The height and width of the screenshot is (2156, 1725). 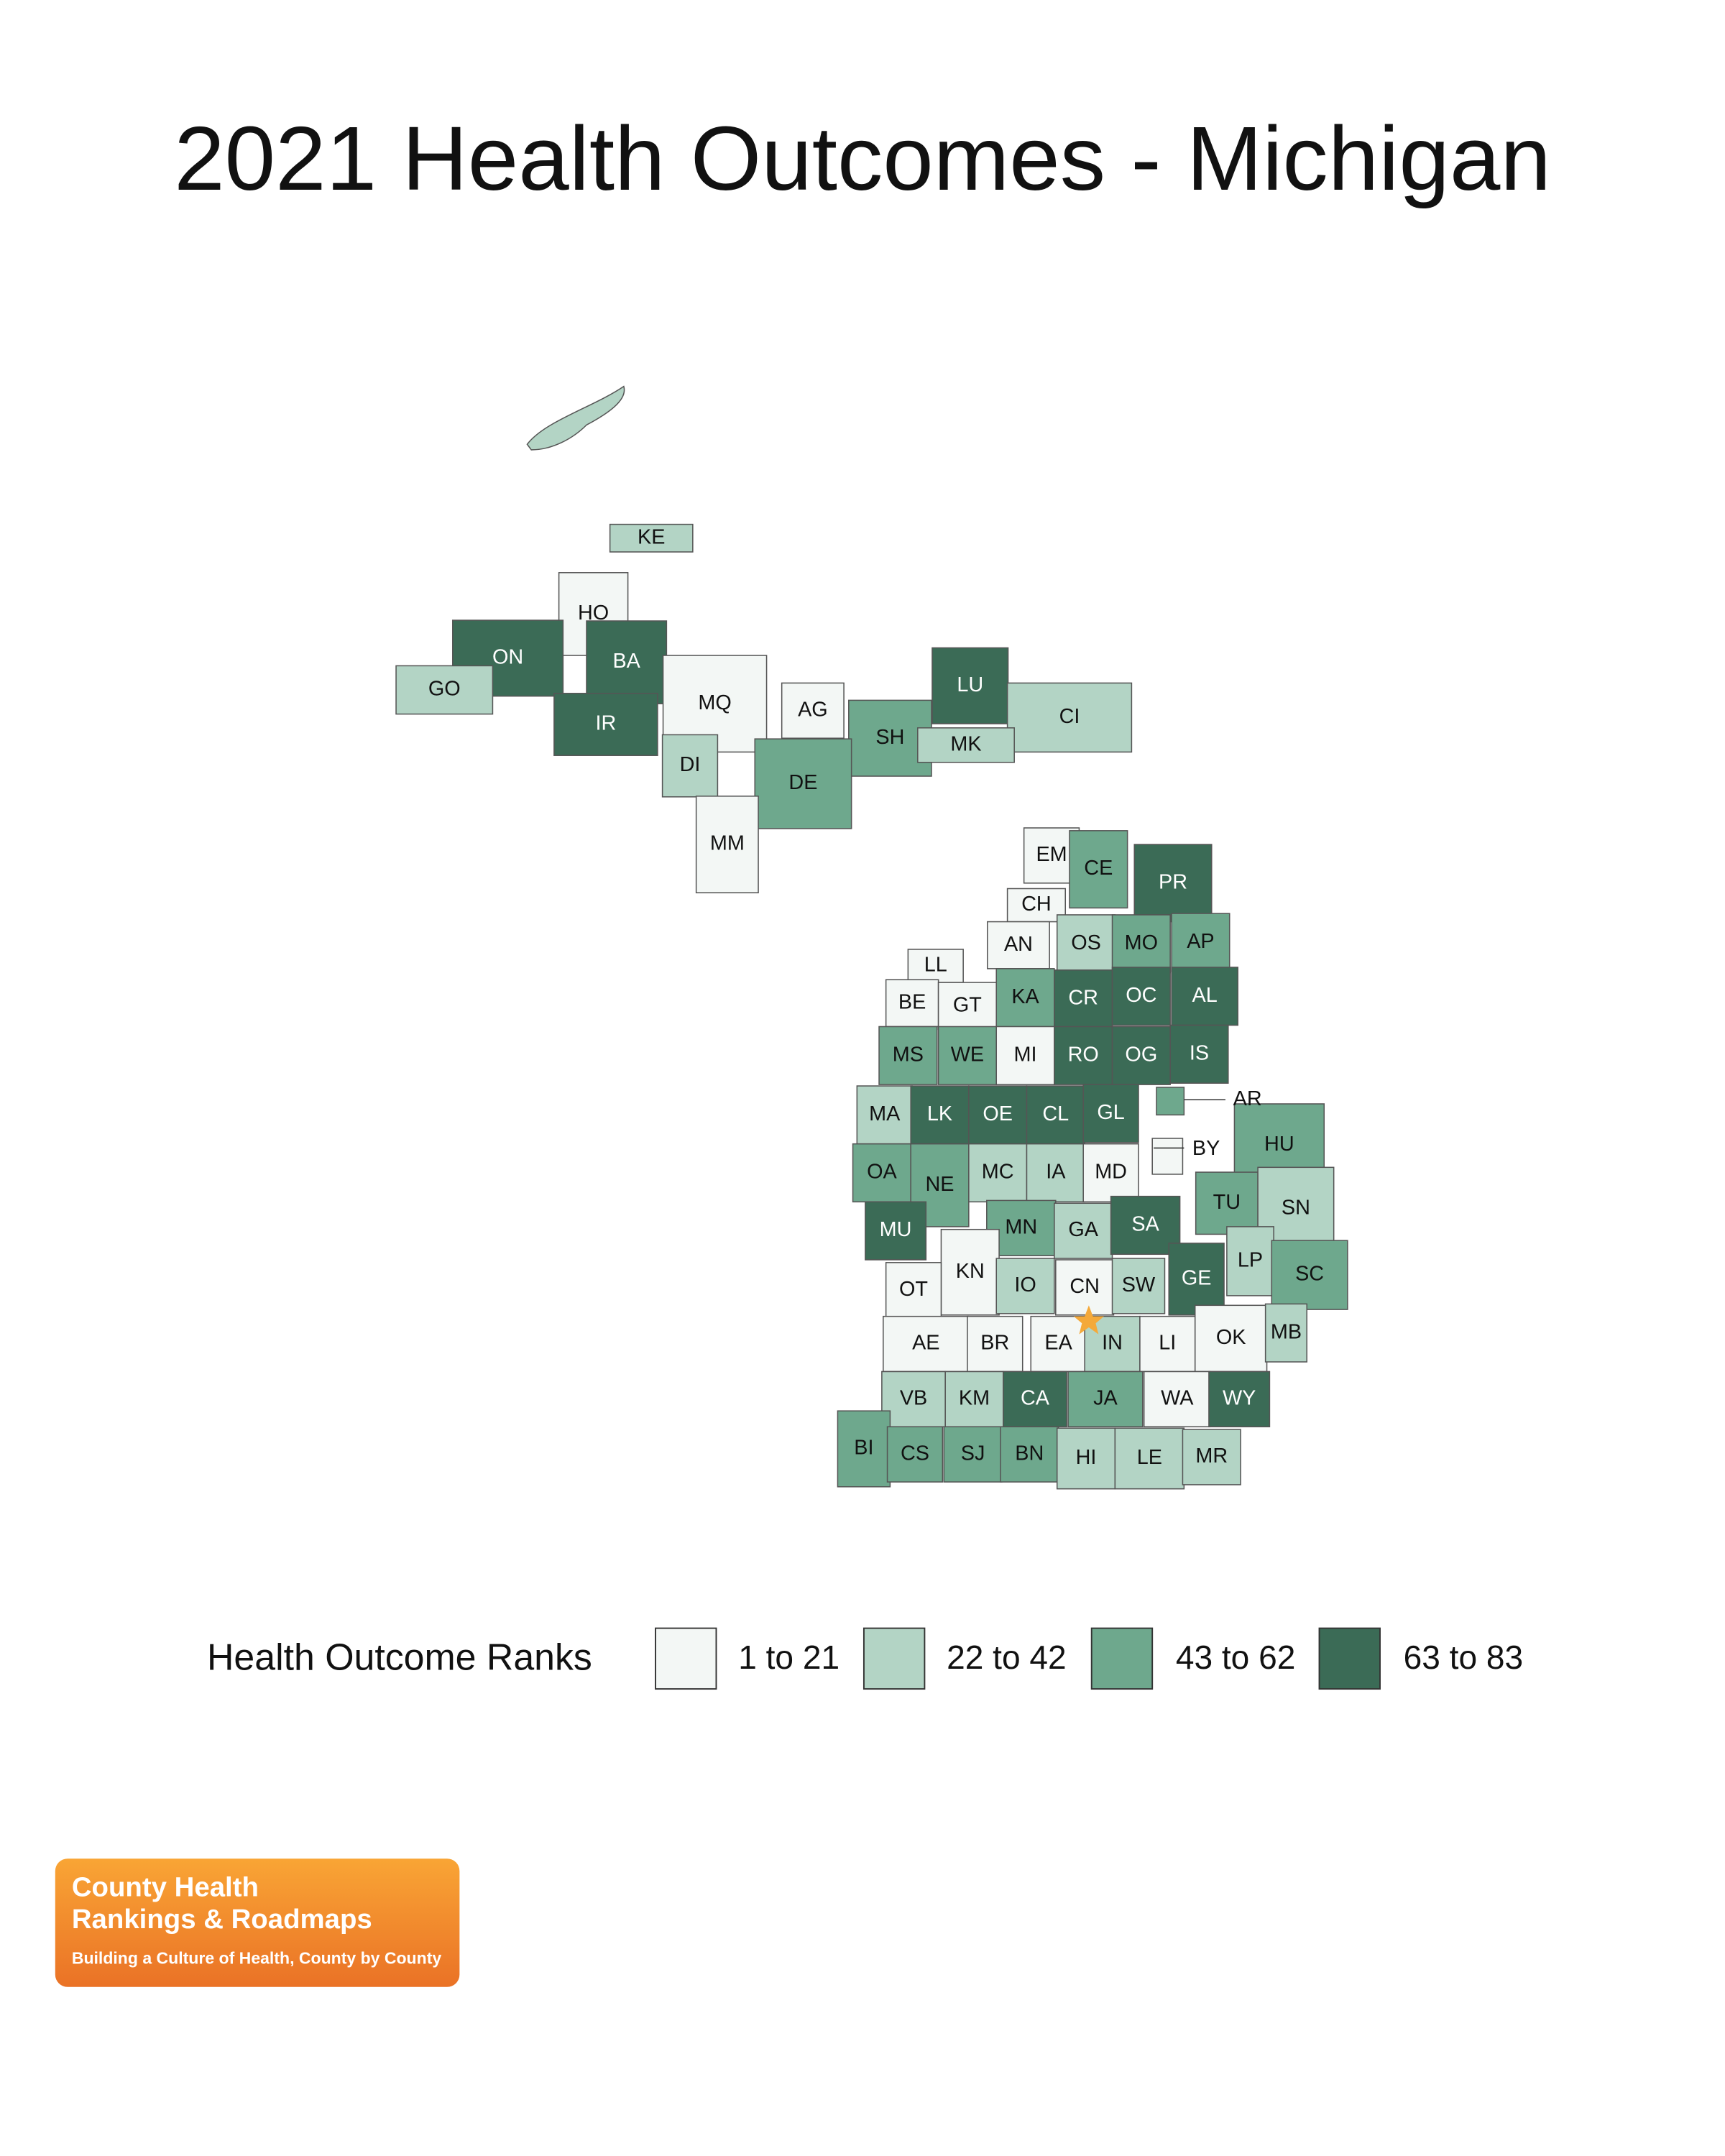 I want to click on county-label: BY, so click(x=1206, y=1148).